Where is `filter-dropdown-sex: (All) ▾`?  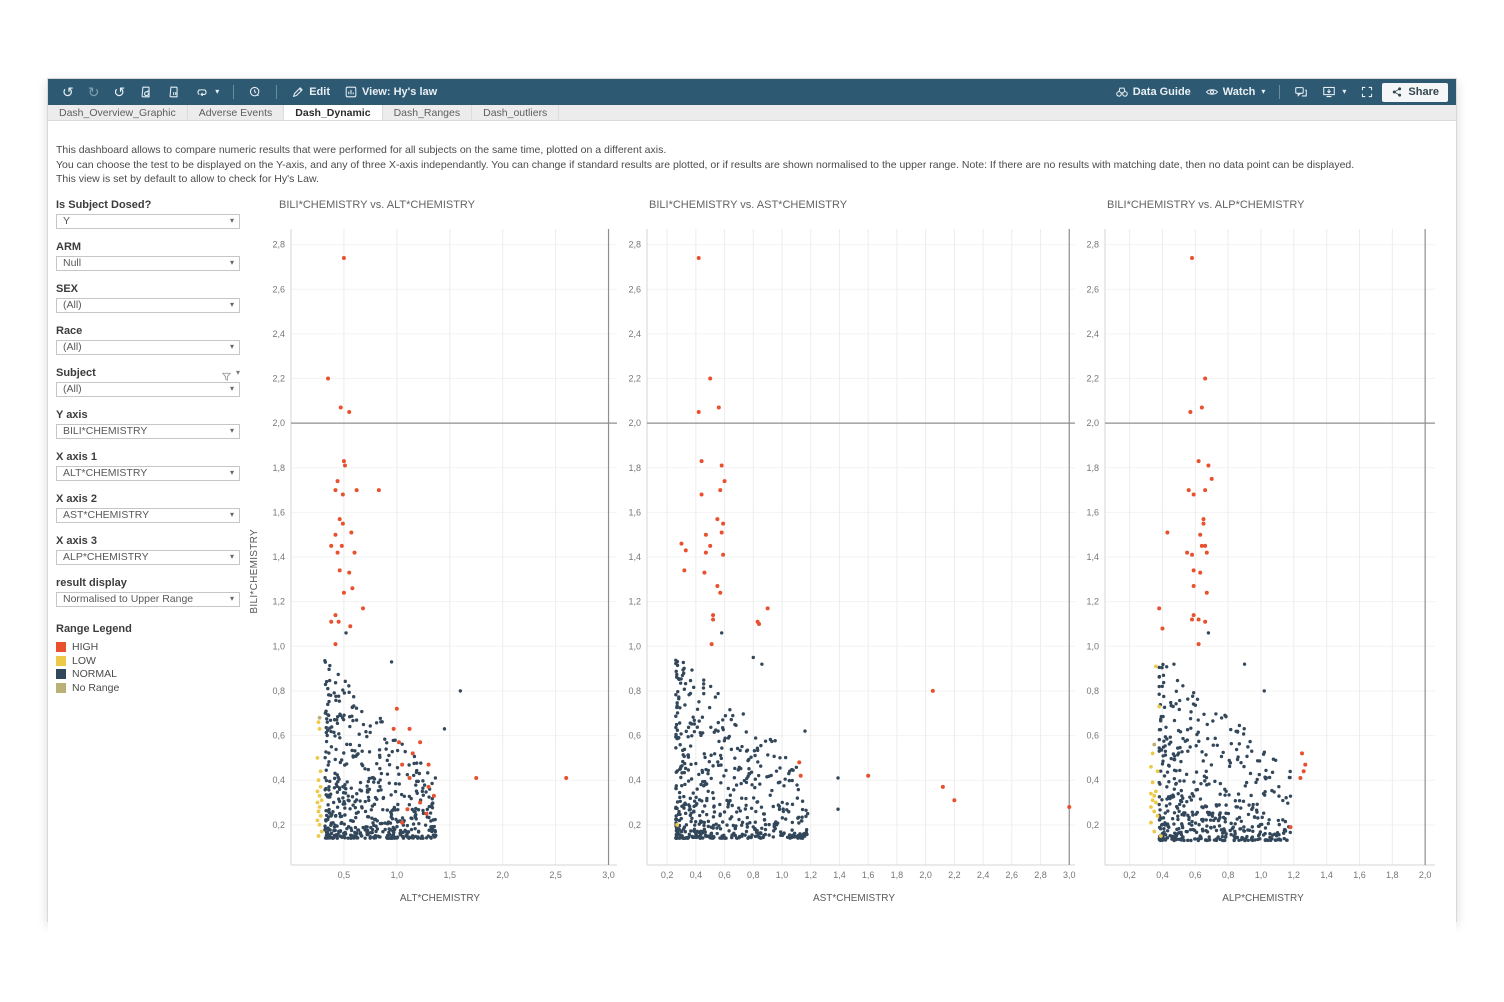
filter-dropdown-sex: (All) ▾ is located at coordinates (148, 305).